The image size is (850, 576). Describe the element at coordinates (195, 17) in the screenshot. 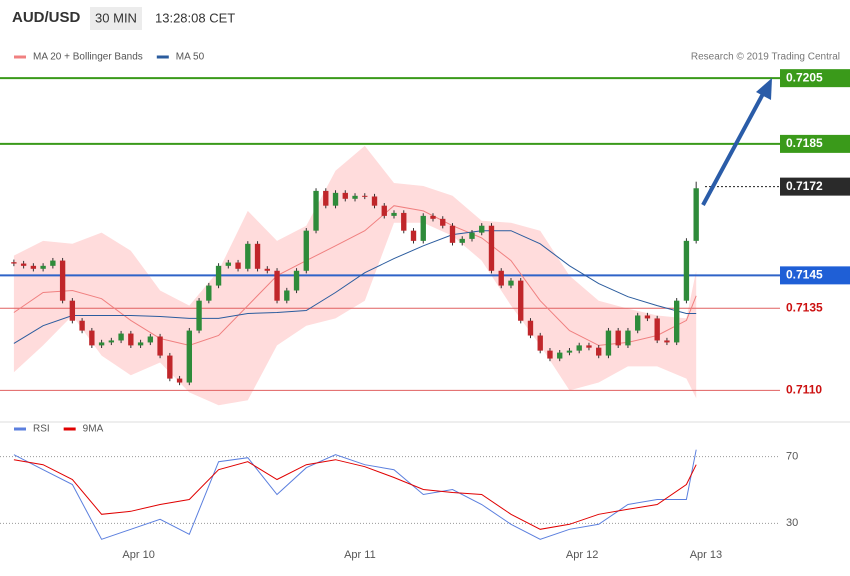

I see `time: 13:28:08 CET` at that location.